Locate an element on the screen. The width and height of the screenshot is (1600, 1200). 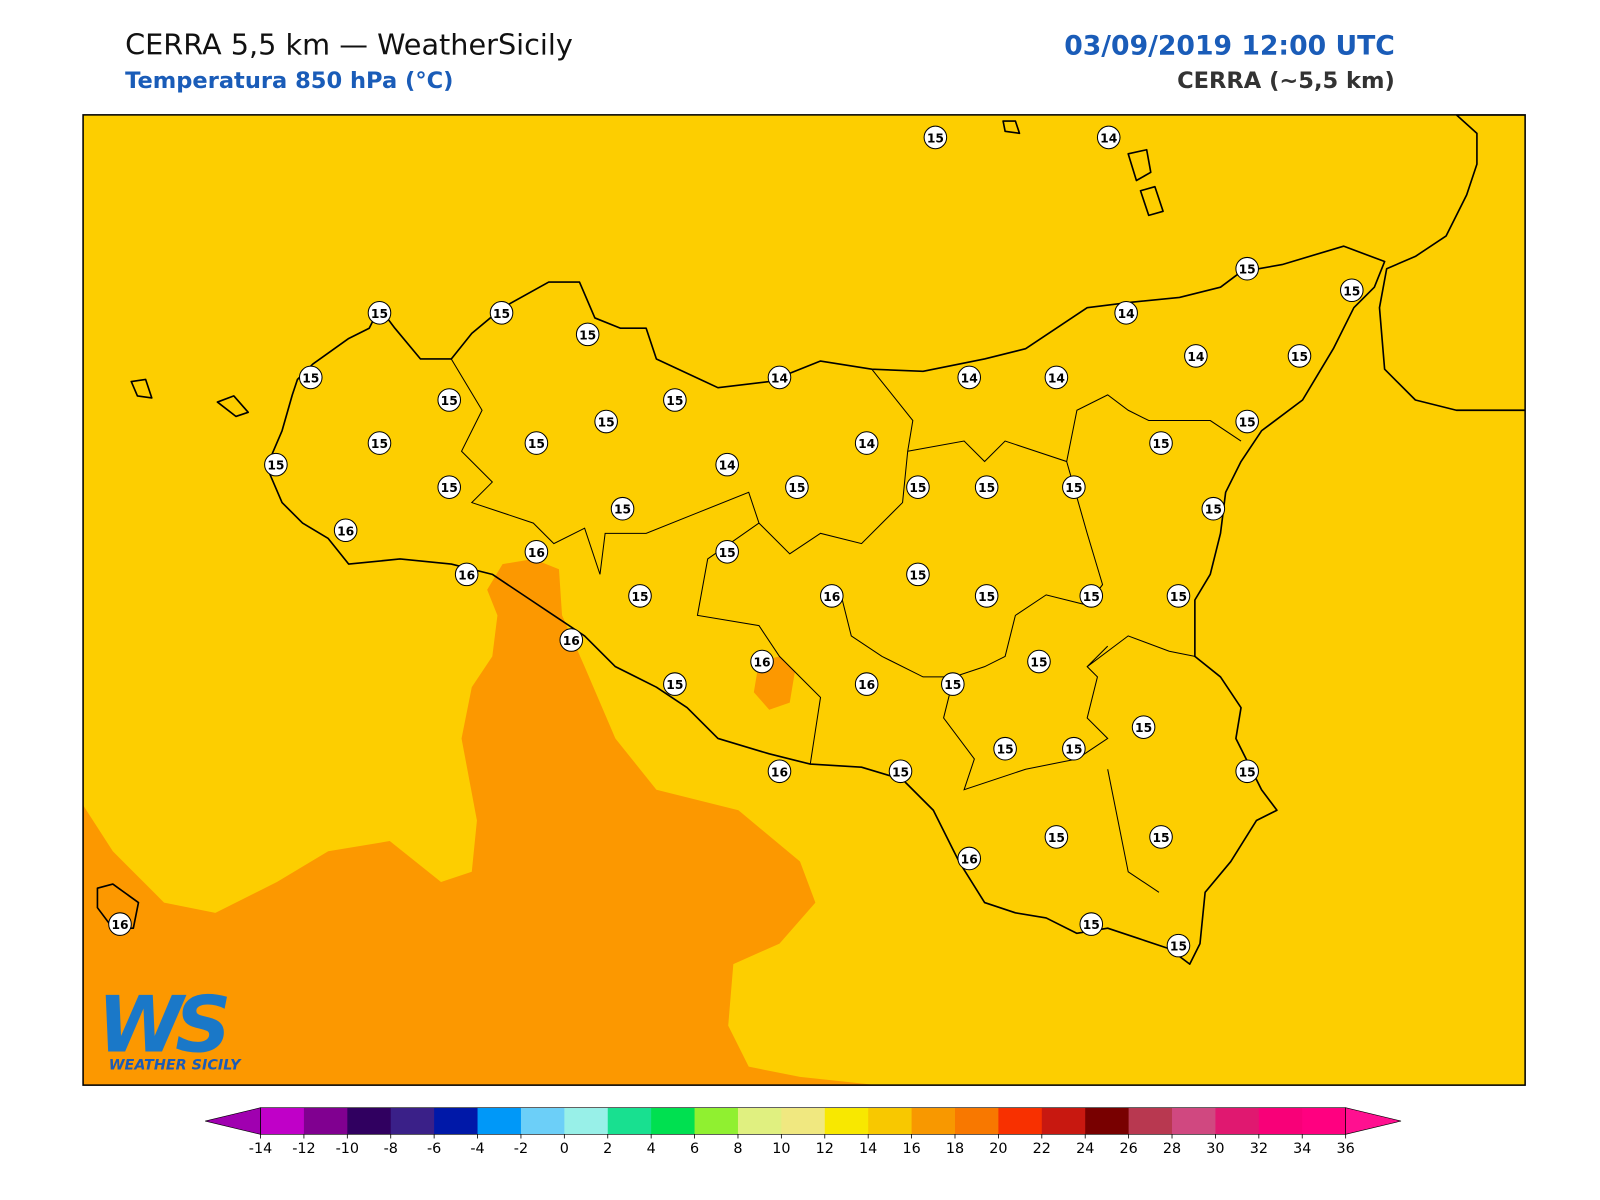
colorbar-tick-label: -8 is located at coordinates (391, 1149).